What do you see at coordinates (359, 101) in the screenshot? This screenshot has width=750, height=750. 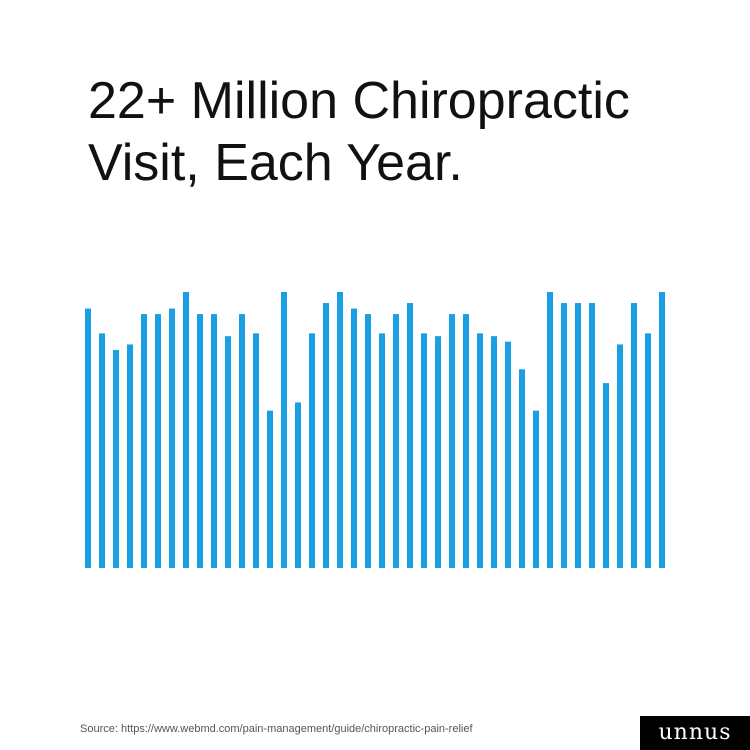 I see `headline-line-1: 22+ Million Chiropractic` at bounding box center [359, 101].